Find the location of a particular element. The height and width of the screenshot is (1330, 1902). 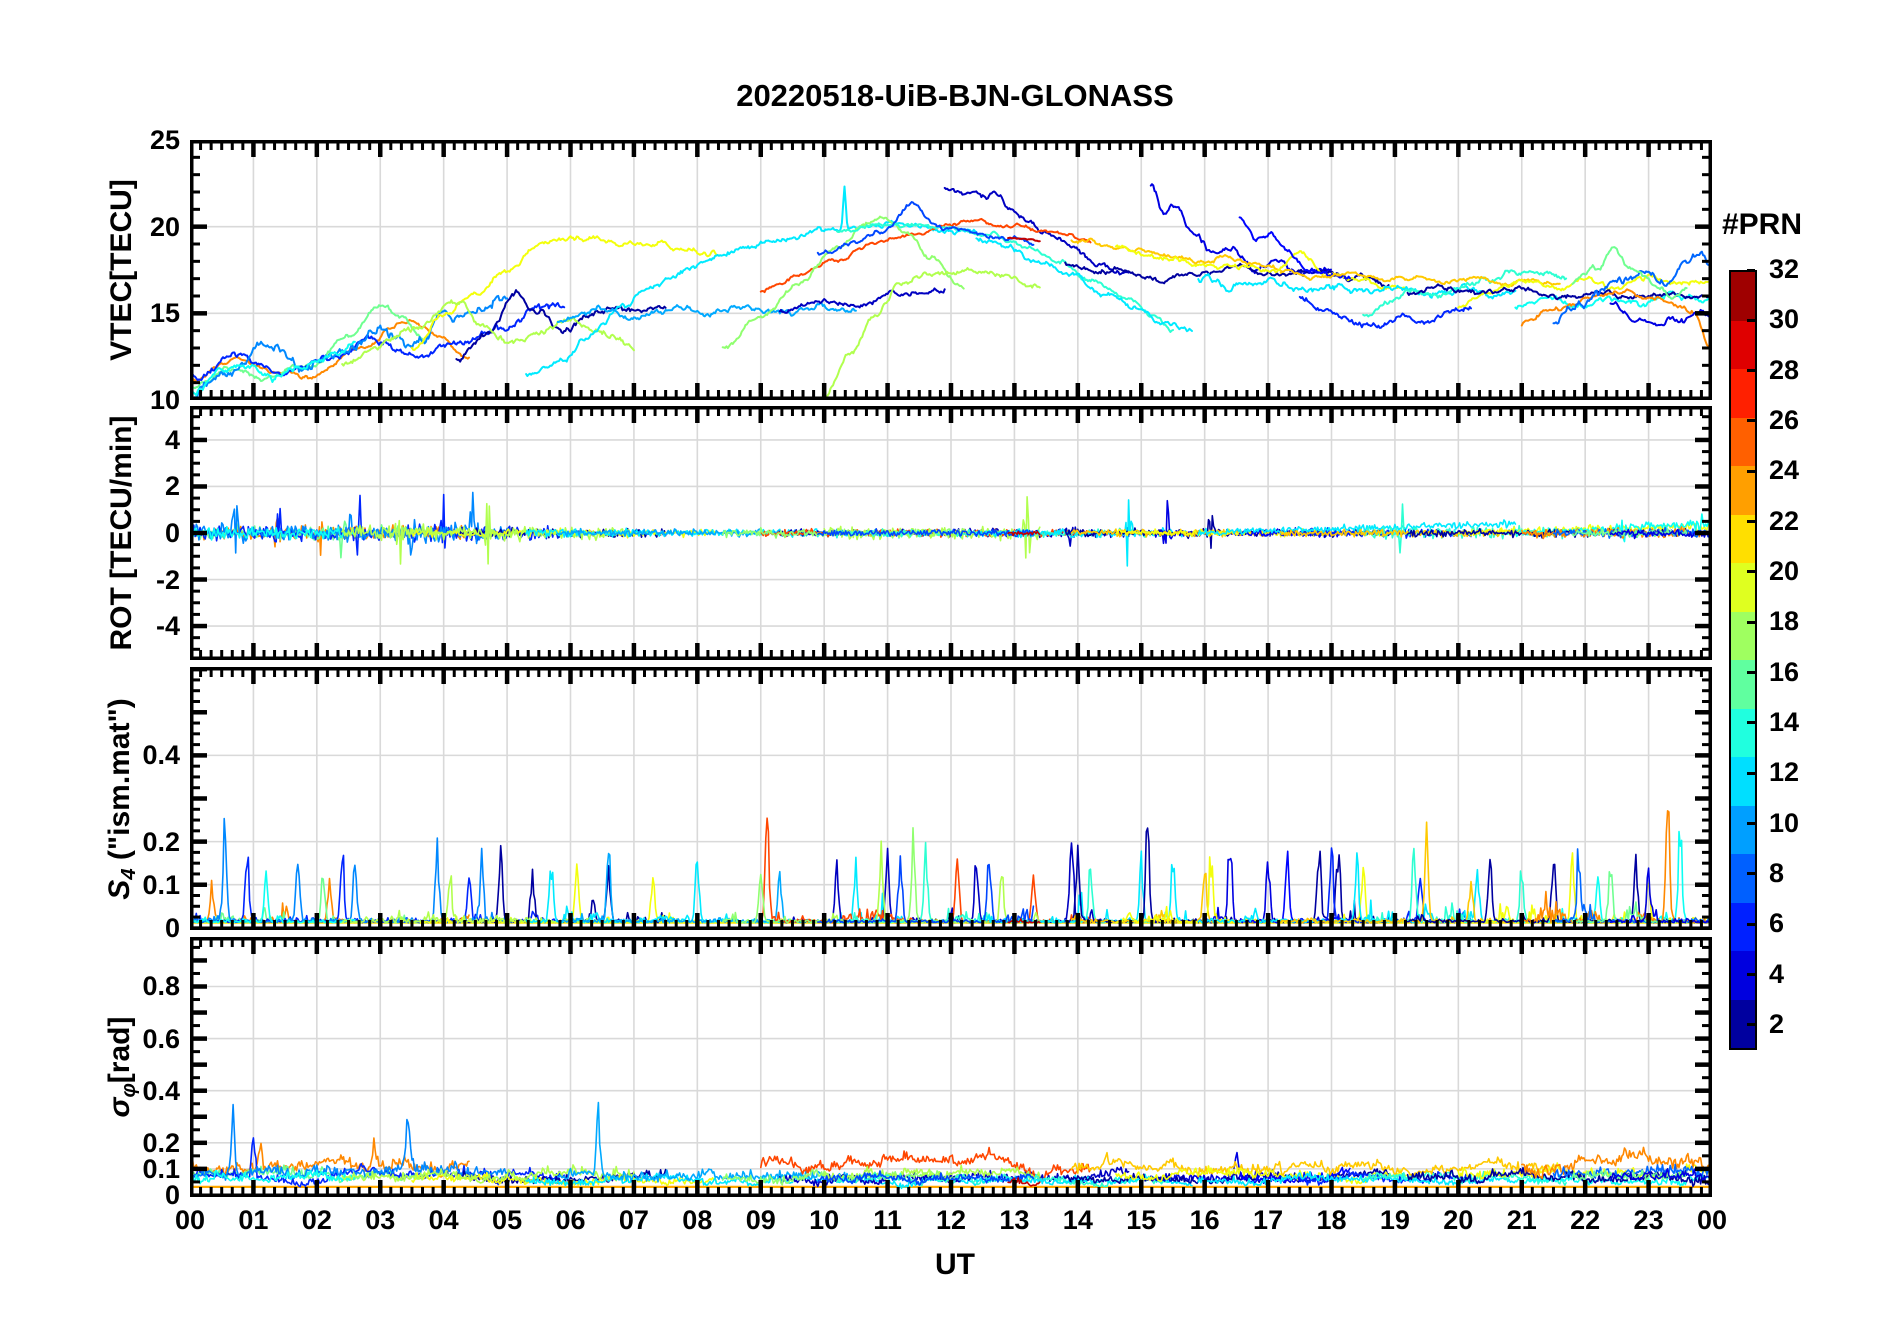

y-axis-label-vtec: VTEC[TECU] is located at coordinates (122, 270).